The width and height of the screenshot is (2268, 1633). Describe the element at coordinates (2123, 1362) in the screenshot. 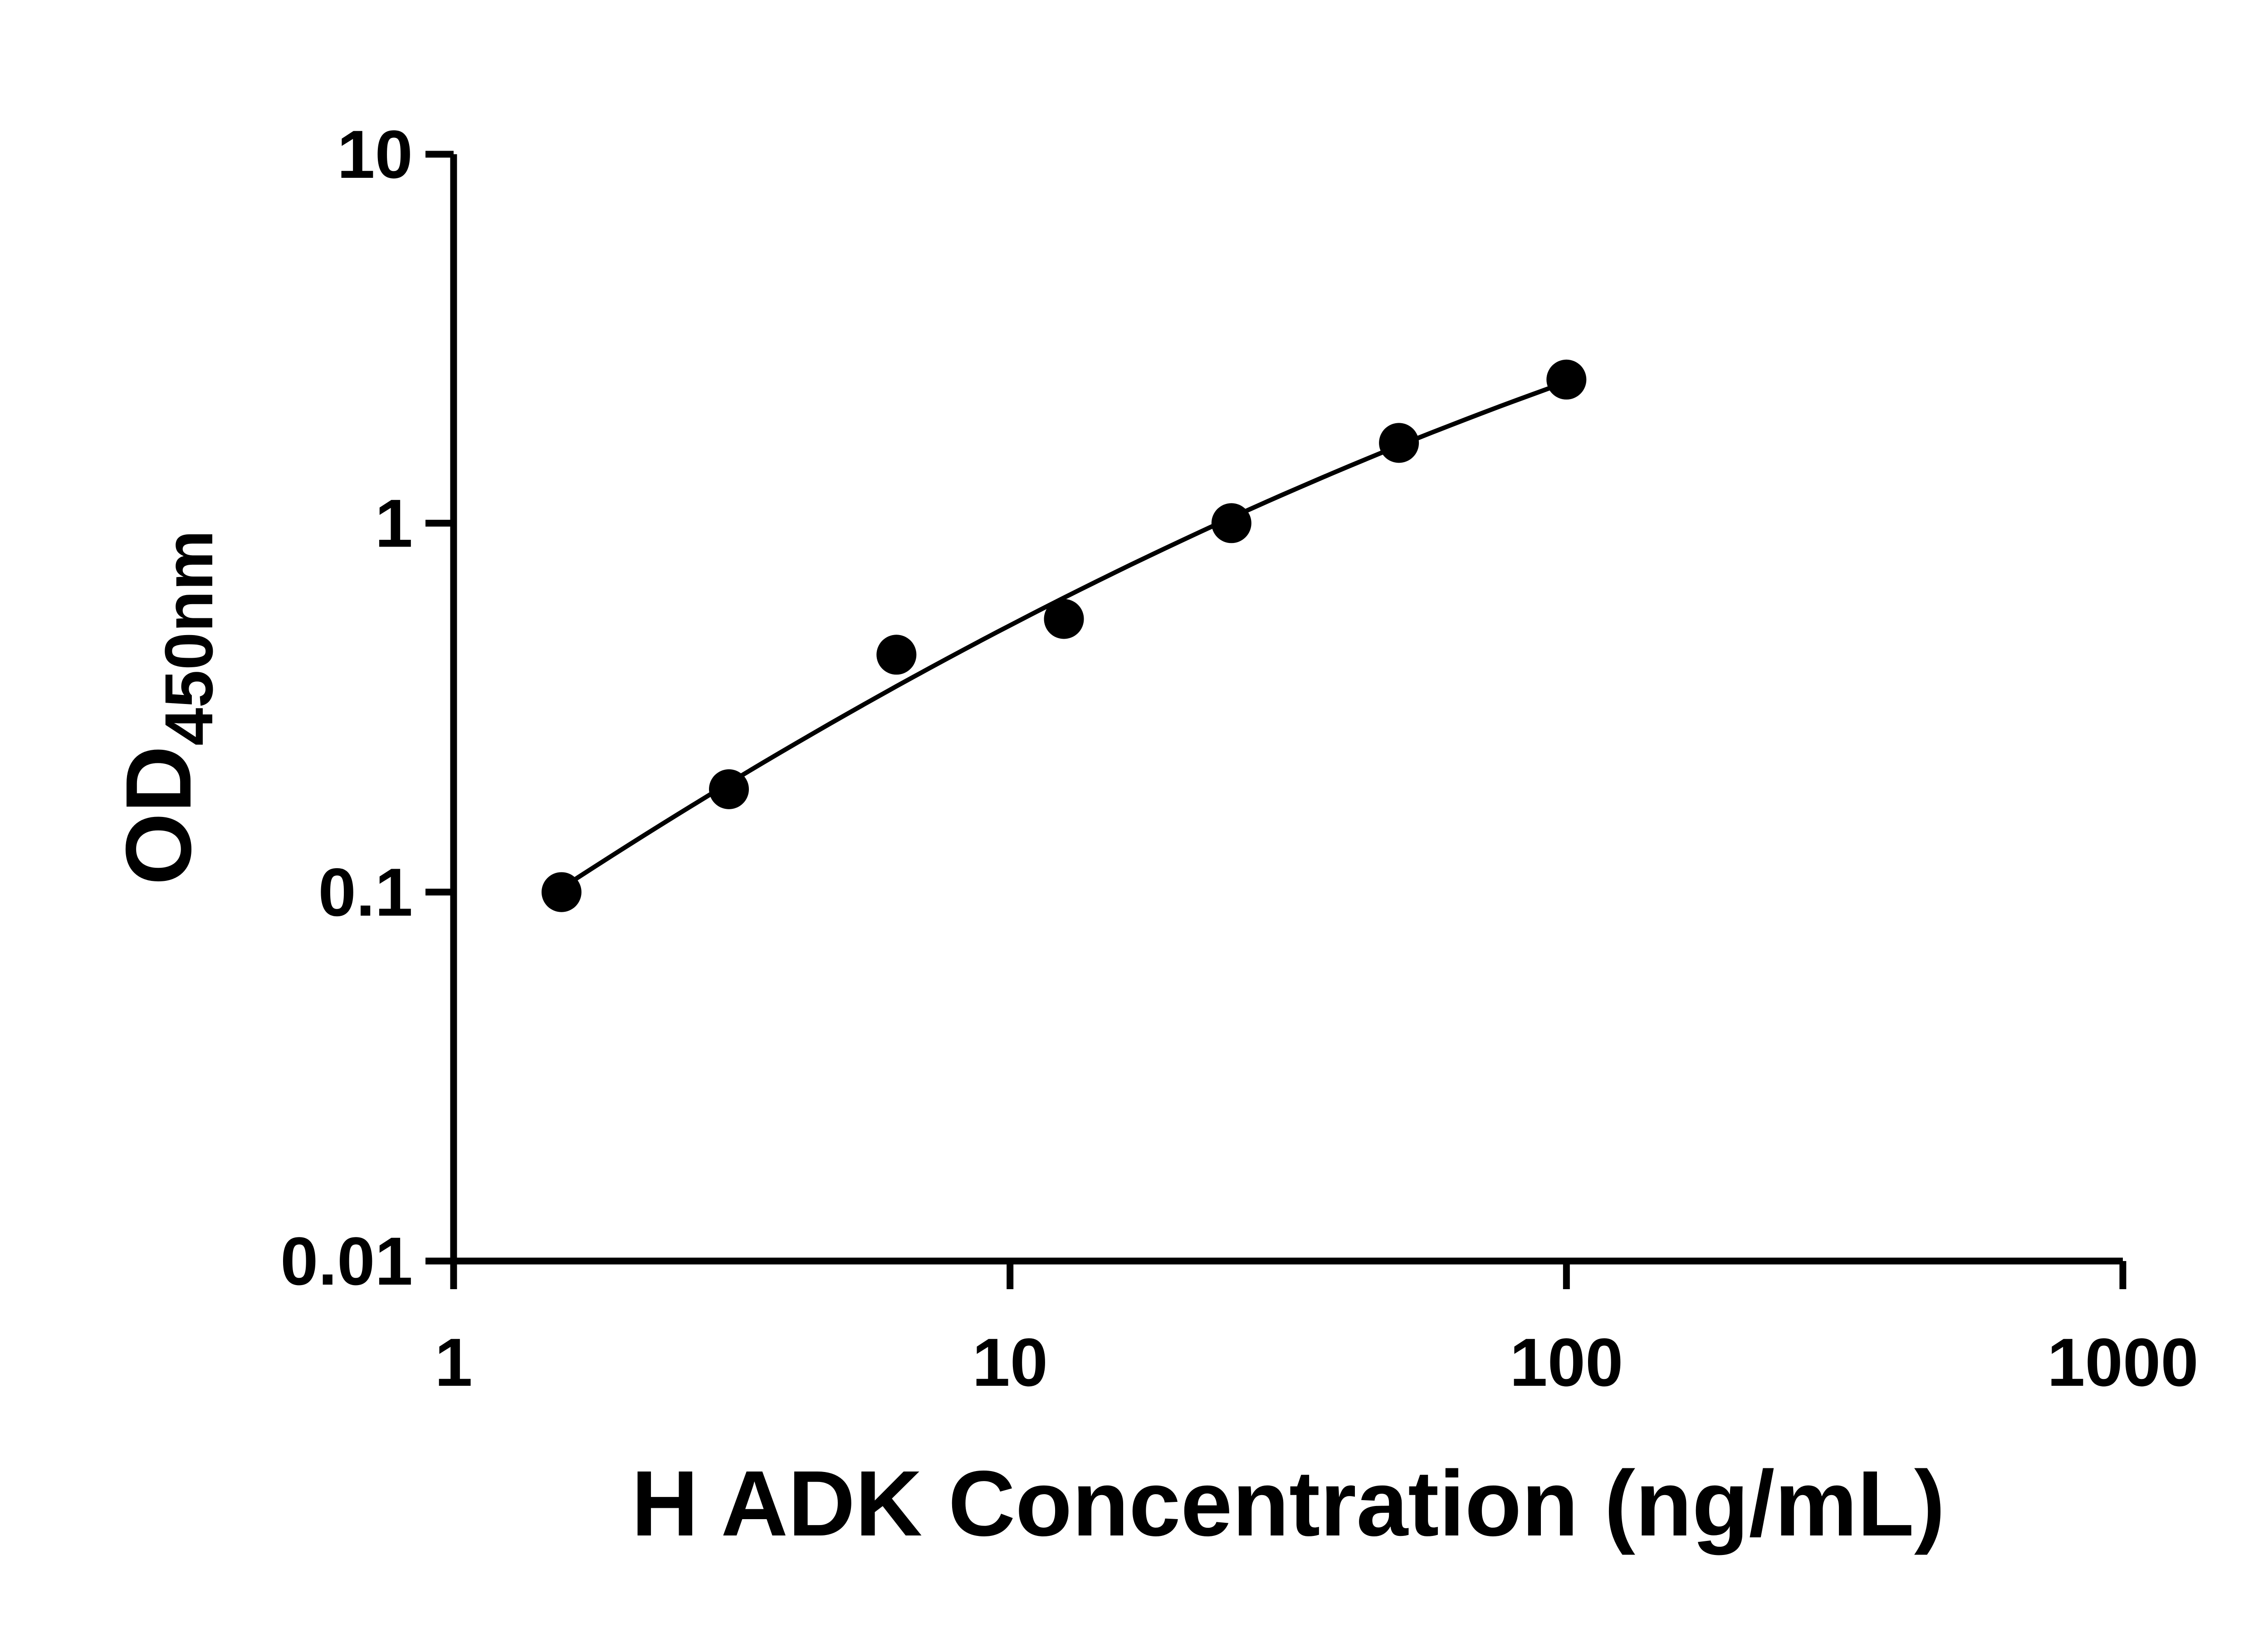

I see `x-tick-label: 1000` at that location.